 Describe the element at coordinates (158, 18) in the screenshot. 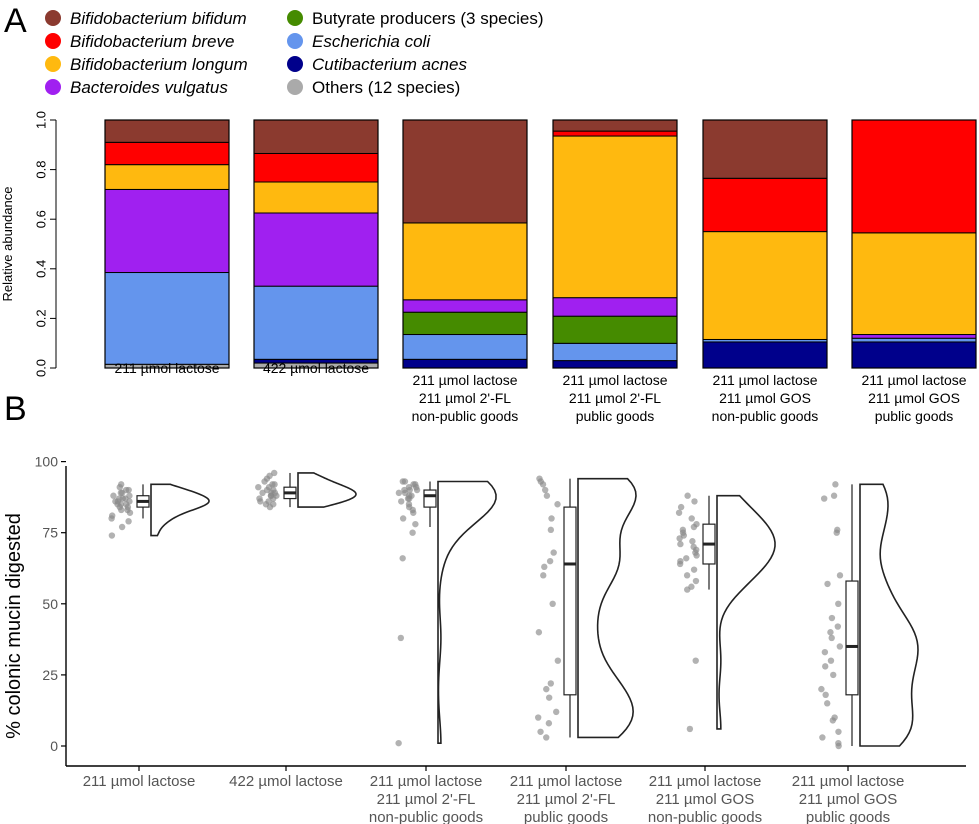

I see `legend-label: Bifidobacterium bifidum` at that location.